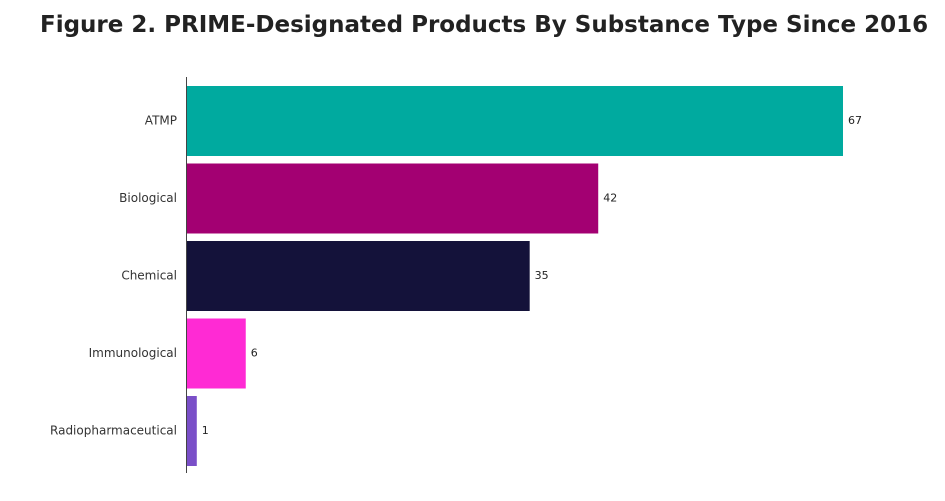  Describe the element at coordinates (358, 276) in the screenshot. I see `bar-chemical` at that location.